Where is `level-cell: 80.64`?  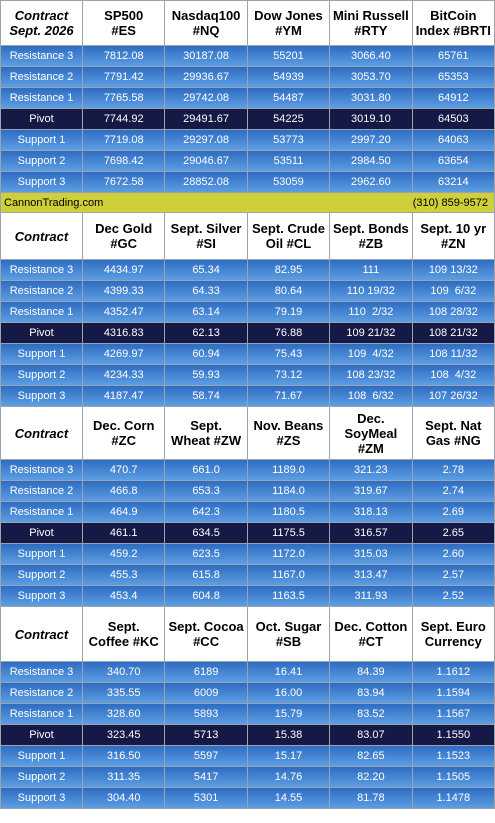
level-cell: 80.64 is located at coordinates (288, 291).